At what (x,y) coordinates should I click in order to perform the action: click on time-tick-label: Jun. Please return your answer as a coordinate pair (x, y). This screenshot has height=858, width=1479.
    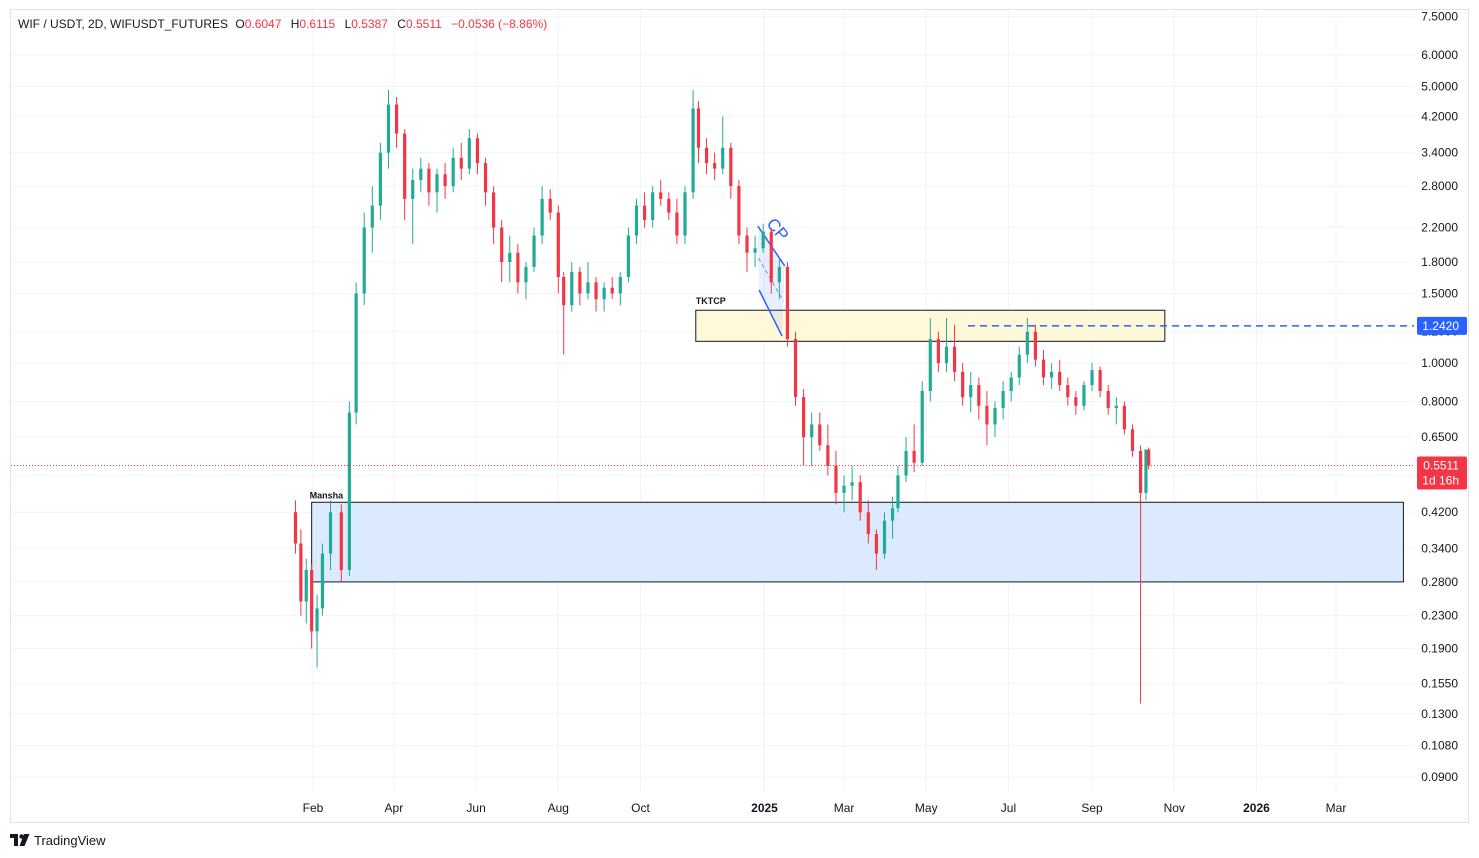
    Looking at the image, I should click on (475, 808).